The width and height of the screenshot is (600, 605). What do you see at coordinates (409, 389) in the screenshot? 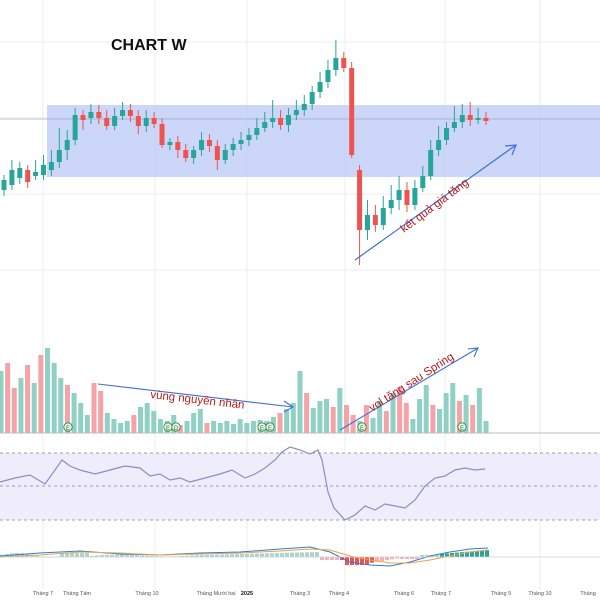
I see `spring-arrow` at bounding box center [409, 389].